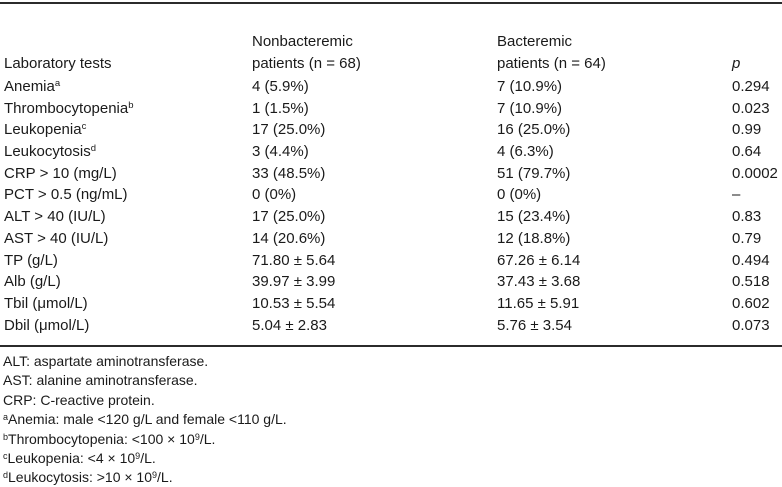  Describe the element at coordinates (747, 130) in the screenshot. I see `p-value: 0.99` at that location.